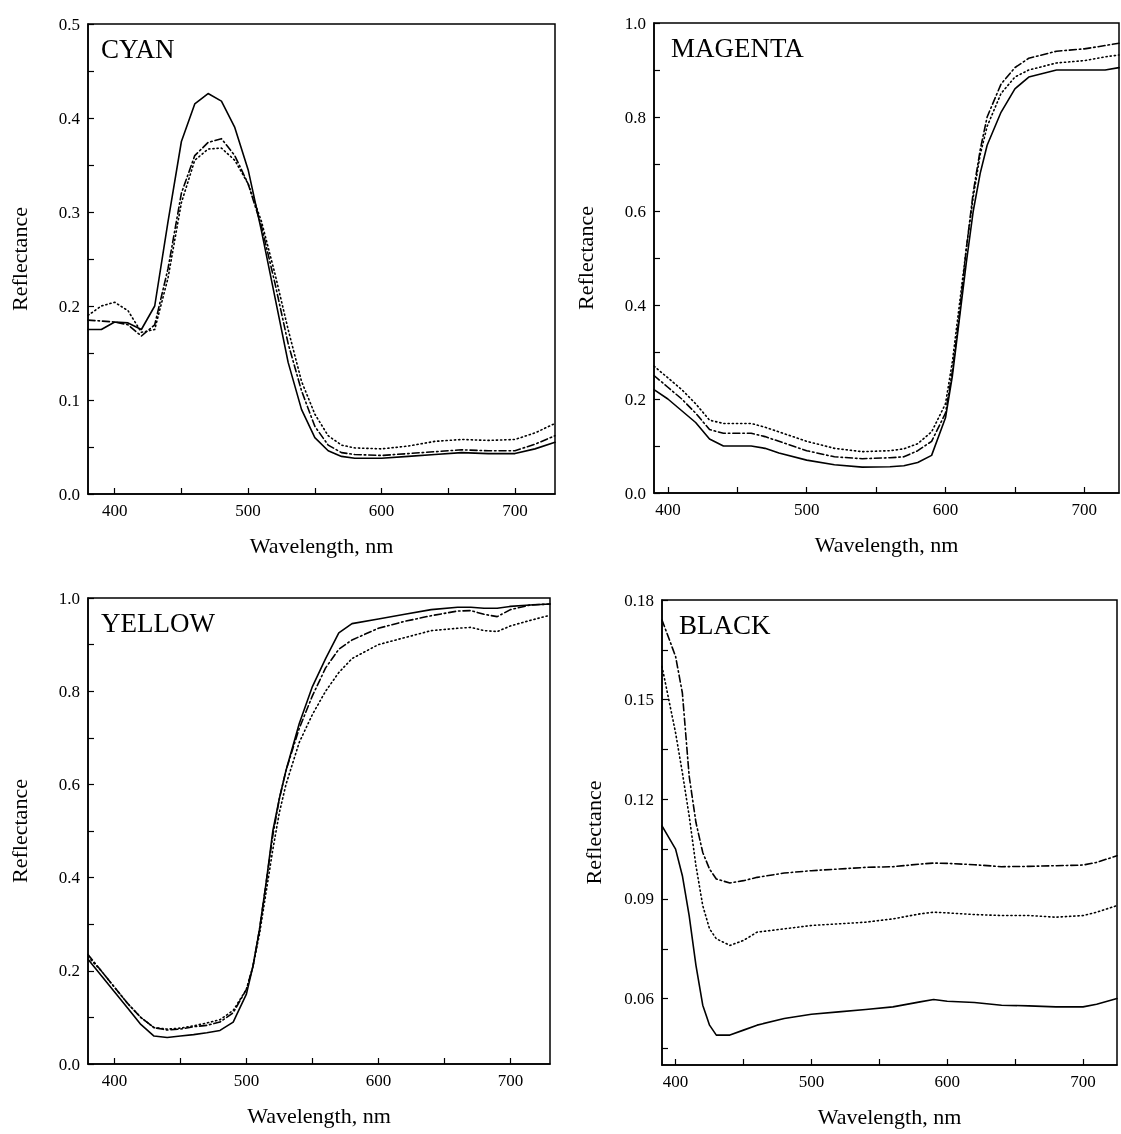 This screenshot has width=1121, height=1134. Describe the element at coordinates (69, 24) in the screenshot. I see `y-tick-label: 0.5` at that location.